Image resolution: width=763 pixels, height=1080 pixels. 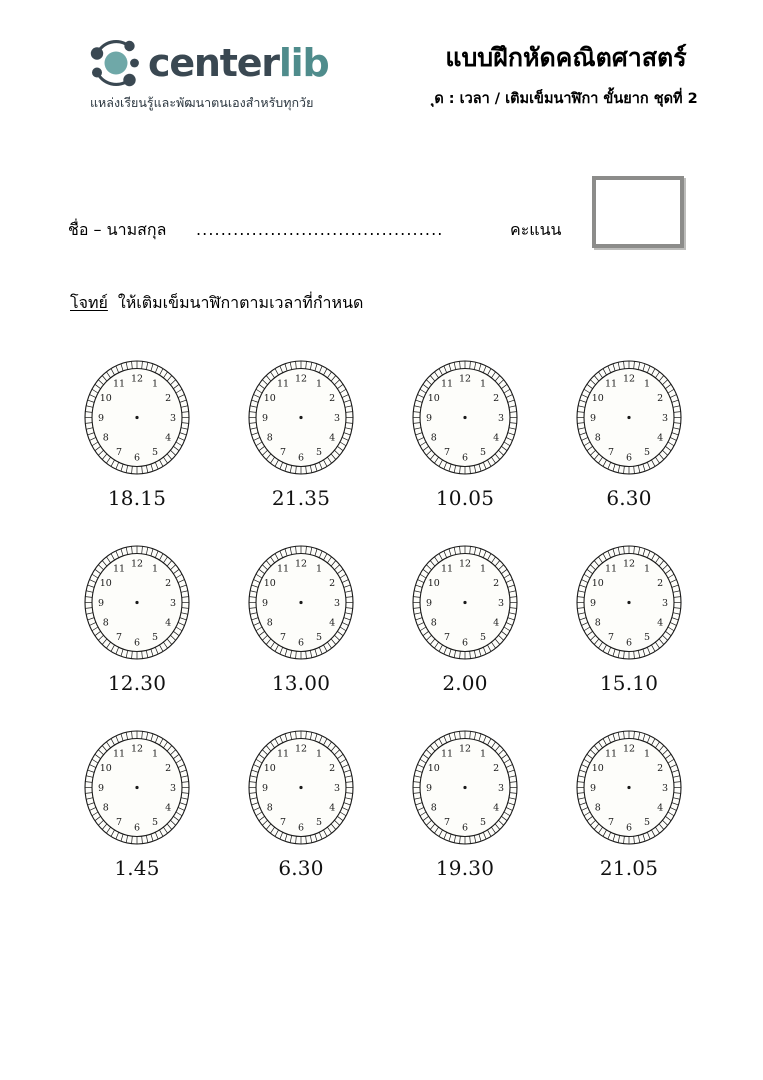 I want to click on clock-exercise-item: 12 1 2 3 4 5 6 7 8 9 10 11 6.30, so click(x=301, y=804).